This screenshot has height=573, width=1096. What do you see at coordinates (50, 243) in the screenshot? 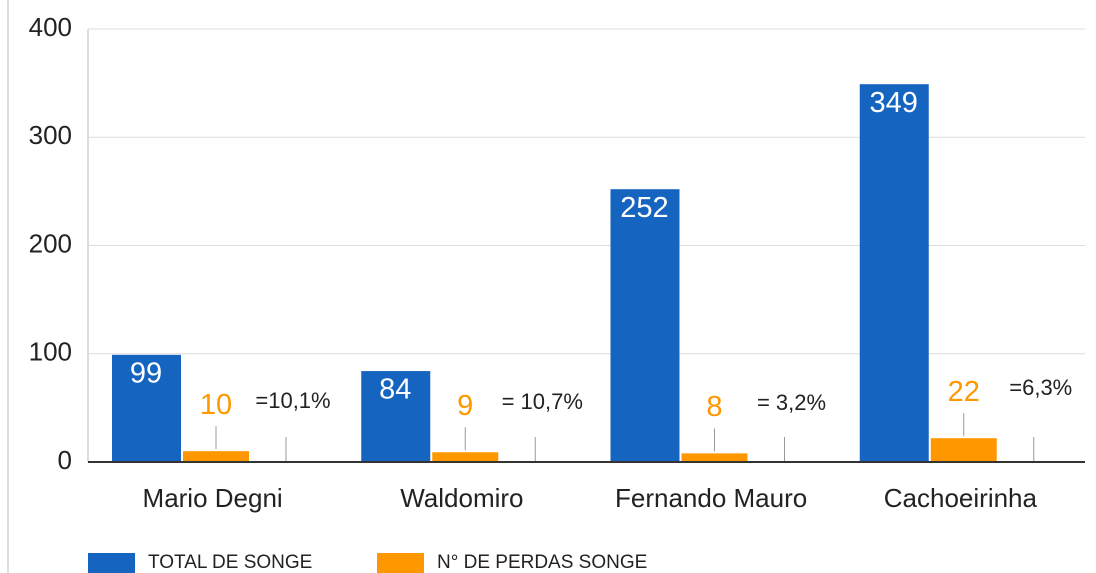
I see `y-tick-label: 200` at bounding box center [50, 243].